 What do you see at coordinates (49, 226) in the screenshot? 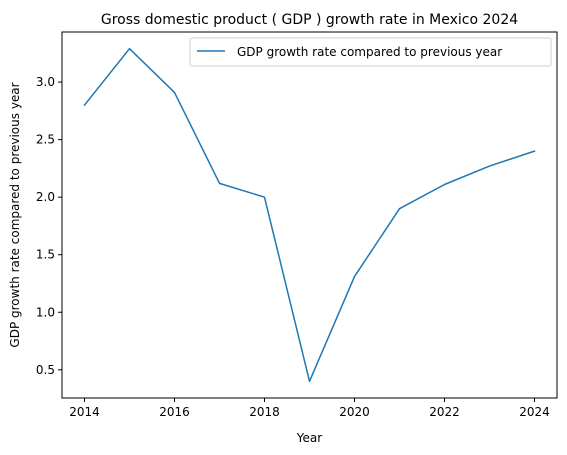
I see `y-axis: 0.5 1.0 1.5 2.0 2.5 3.0` at bounding box center [49, 226].